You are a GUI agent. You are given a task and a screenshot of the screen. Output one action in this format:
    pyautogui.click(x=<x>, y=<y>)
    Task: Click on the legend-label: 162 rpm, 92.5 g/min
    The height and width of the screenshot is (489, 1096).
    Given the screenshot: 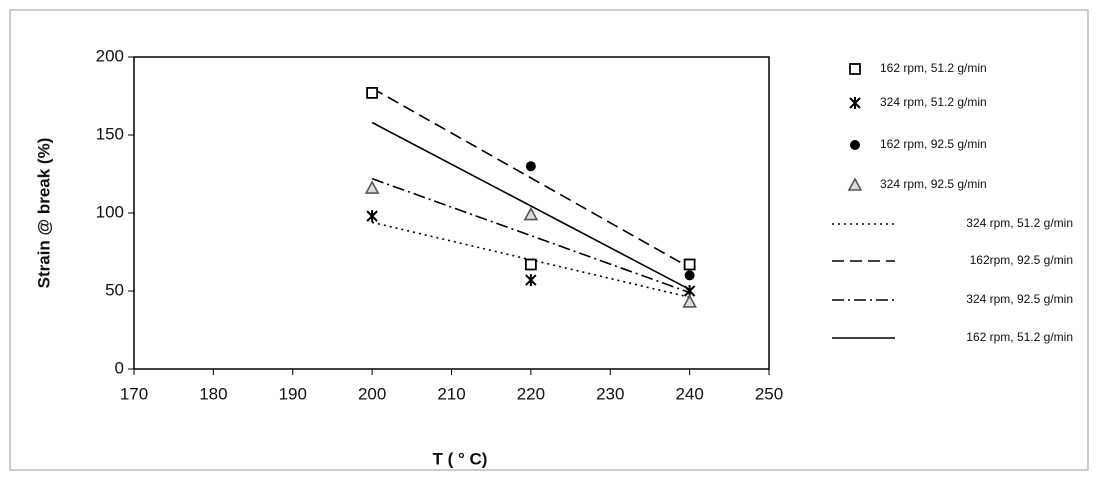 What is the action you would take?
    pyautogui.click(x=933, y=144)
    